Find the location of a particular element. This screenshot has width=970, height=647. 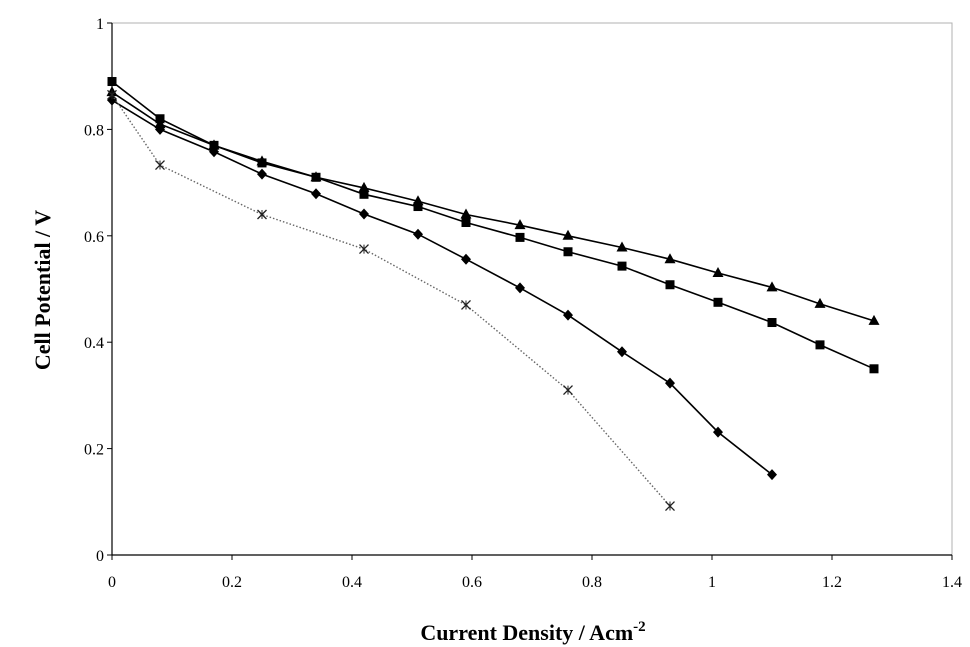

x-tick-label: 1 is located at coordinates (712, 582).